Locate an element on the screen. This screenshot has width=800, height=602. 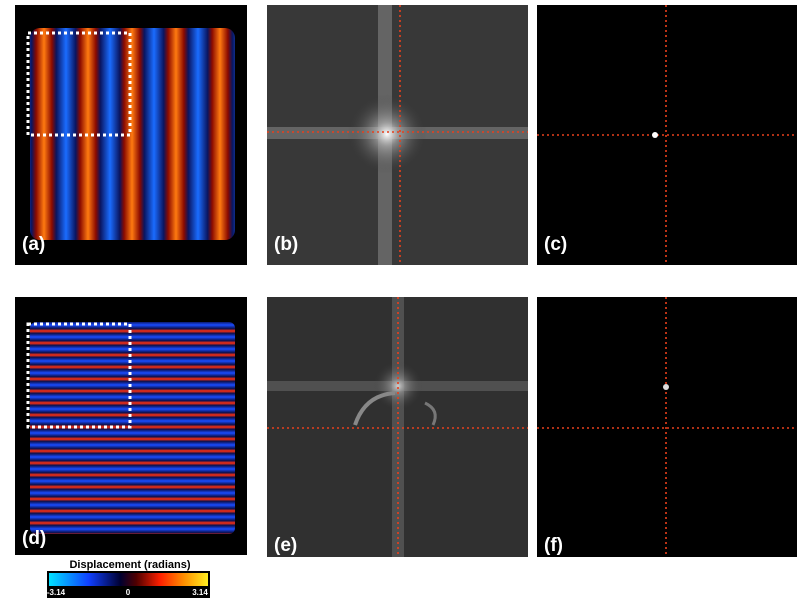
panel-label: (d) is located at coordinates (34, 538).